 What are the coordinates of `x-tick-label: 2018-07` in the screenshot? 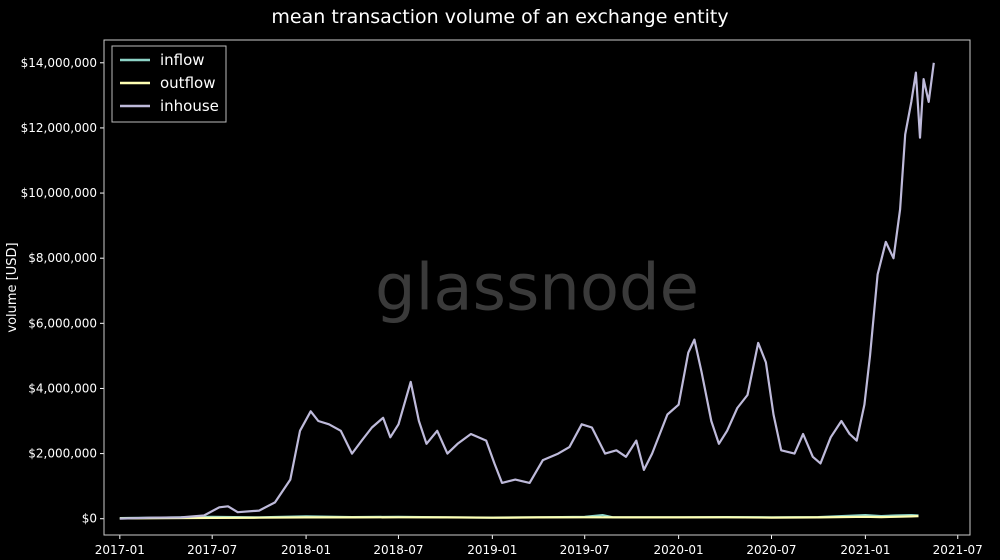 It's located at (398, 550).